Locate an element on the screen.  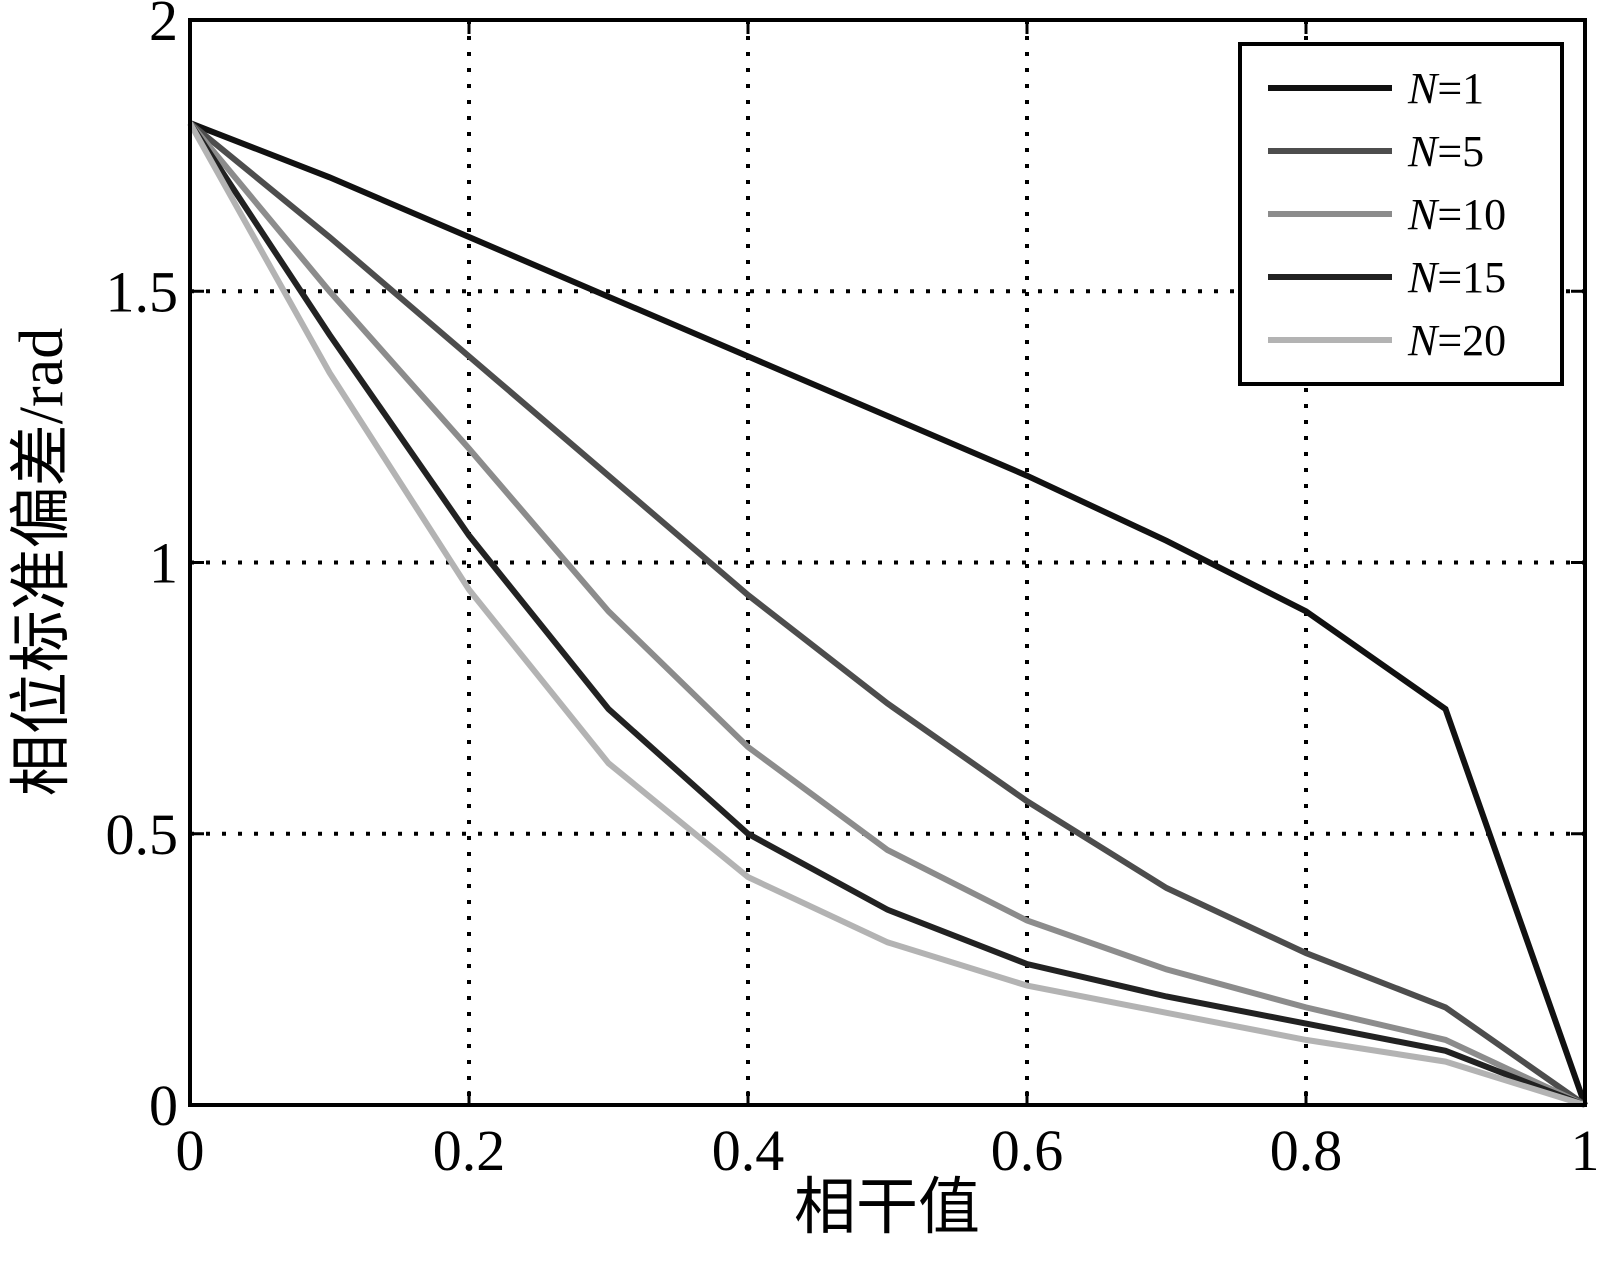
x-axis-title: 相干值 is located at coordinates (887, 1208).